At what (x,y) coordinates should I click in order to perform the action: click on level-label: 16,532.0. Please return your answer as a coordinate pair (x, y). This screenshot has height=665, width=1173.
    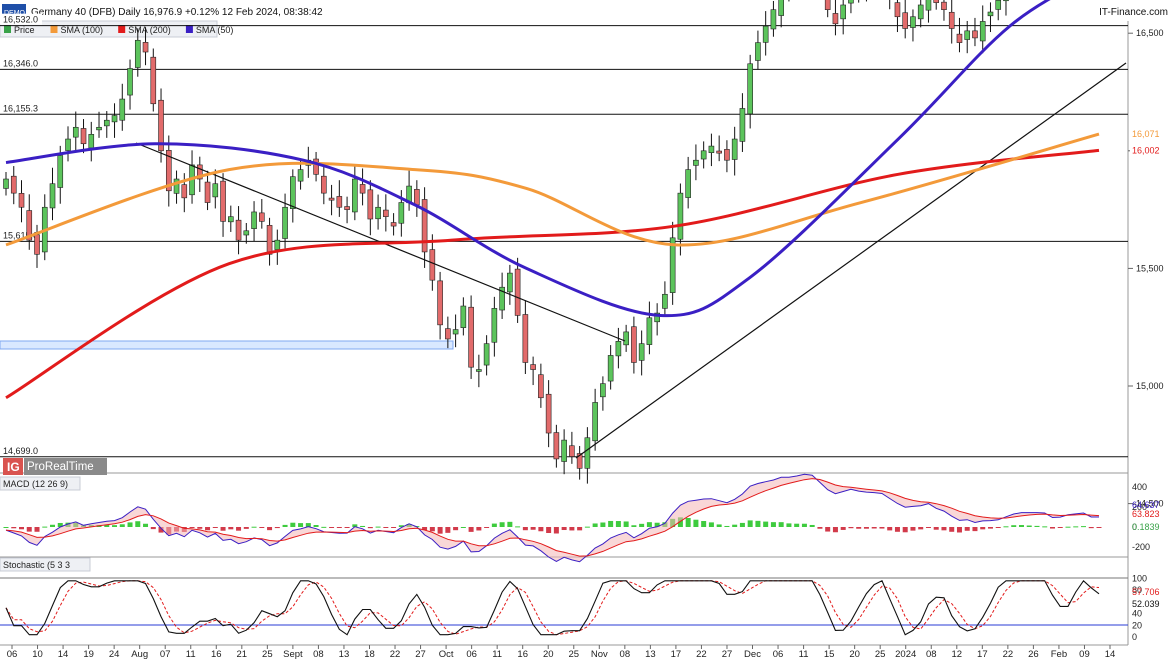
    Looking at the image, I should click on (20, 20).